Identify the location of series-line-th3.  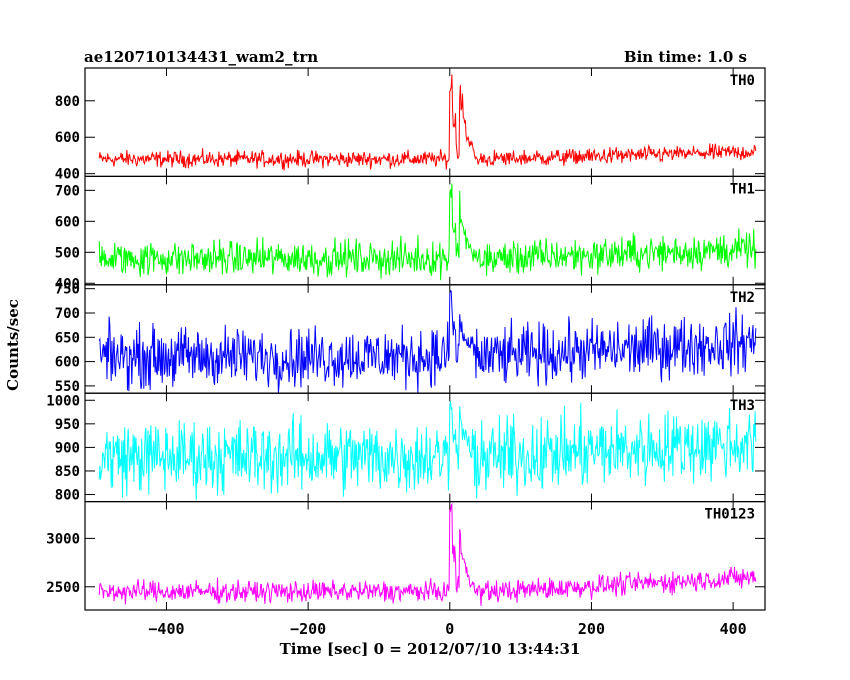
(427, 450).